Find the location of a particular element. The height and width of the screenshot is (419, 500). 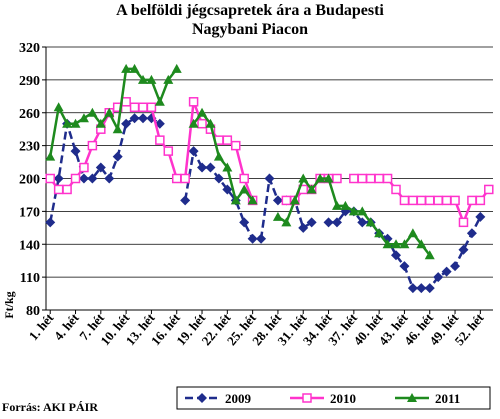

legend-label: 2010 is located at coordinates (343, 398).